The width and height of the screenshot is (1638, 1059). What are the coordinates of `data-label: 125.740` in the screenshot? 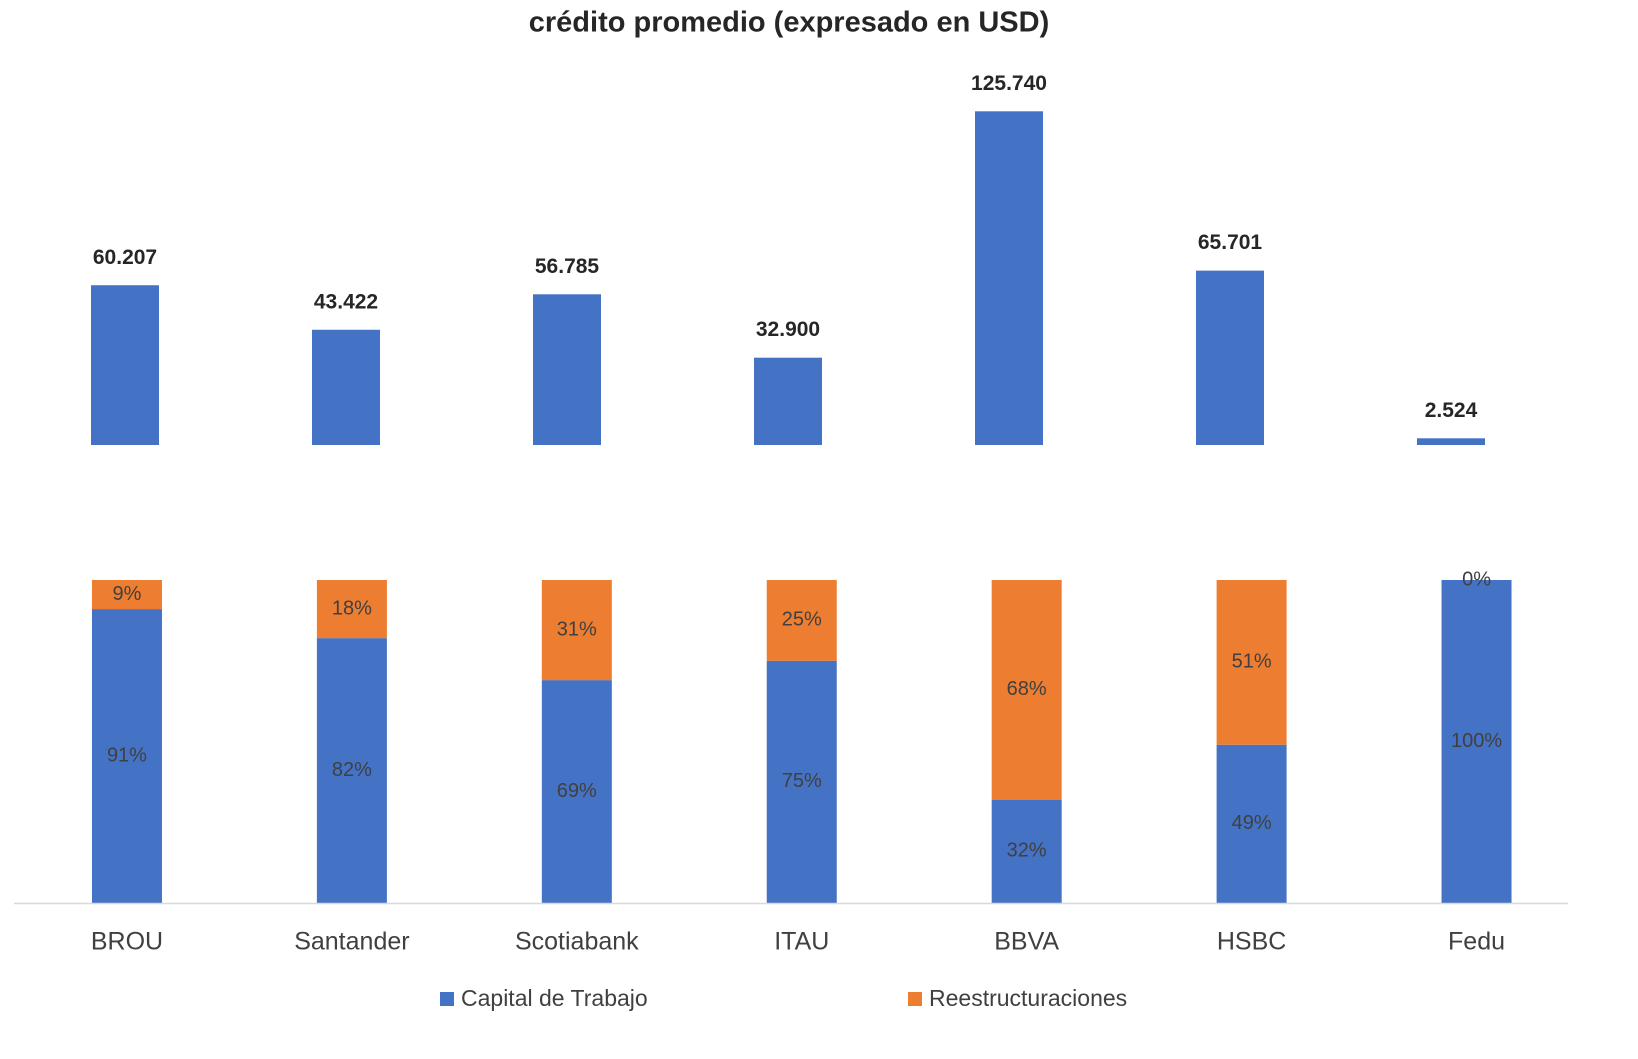 It's located at (1009, 83).